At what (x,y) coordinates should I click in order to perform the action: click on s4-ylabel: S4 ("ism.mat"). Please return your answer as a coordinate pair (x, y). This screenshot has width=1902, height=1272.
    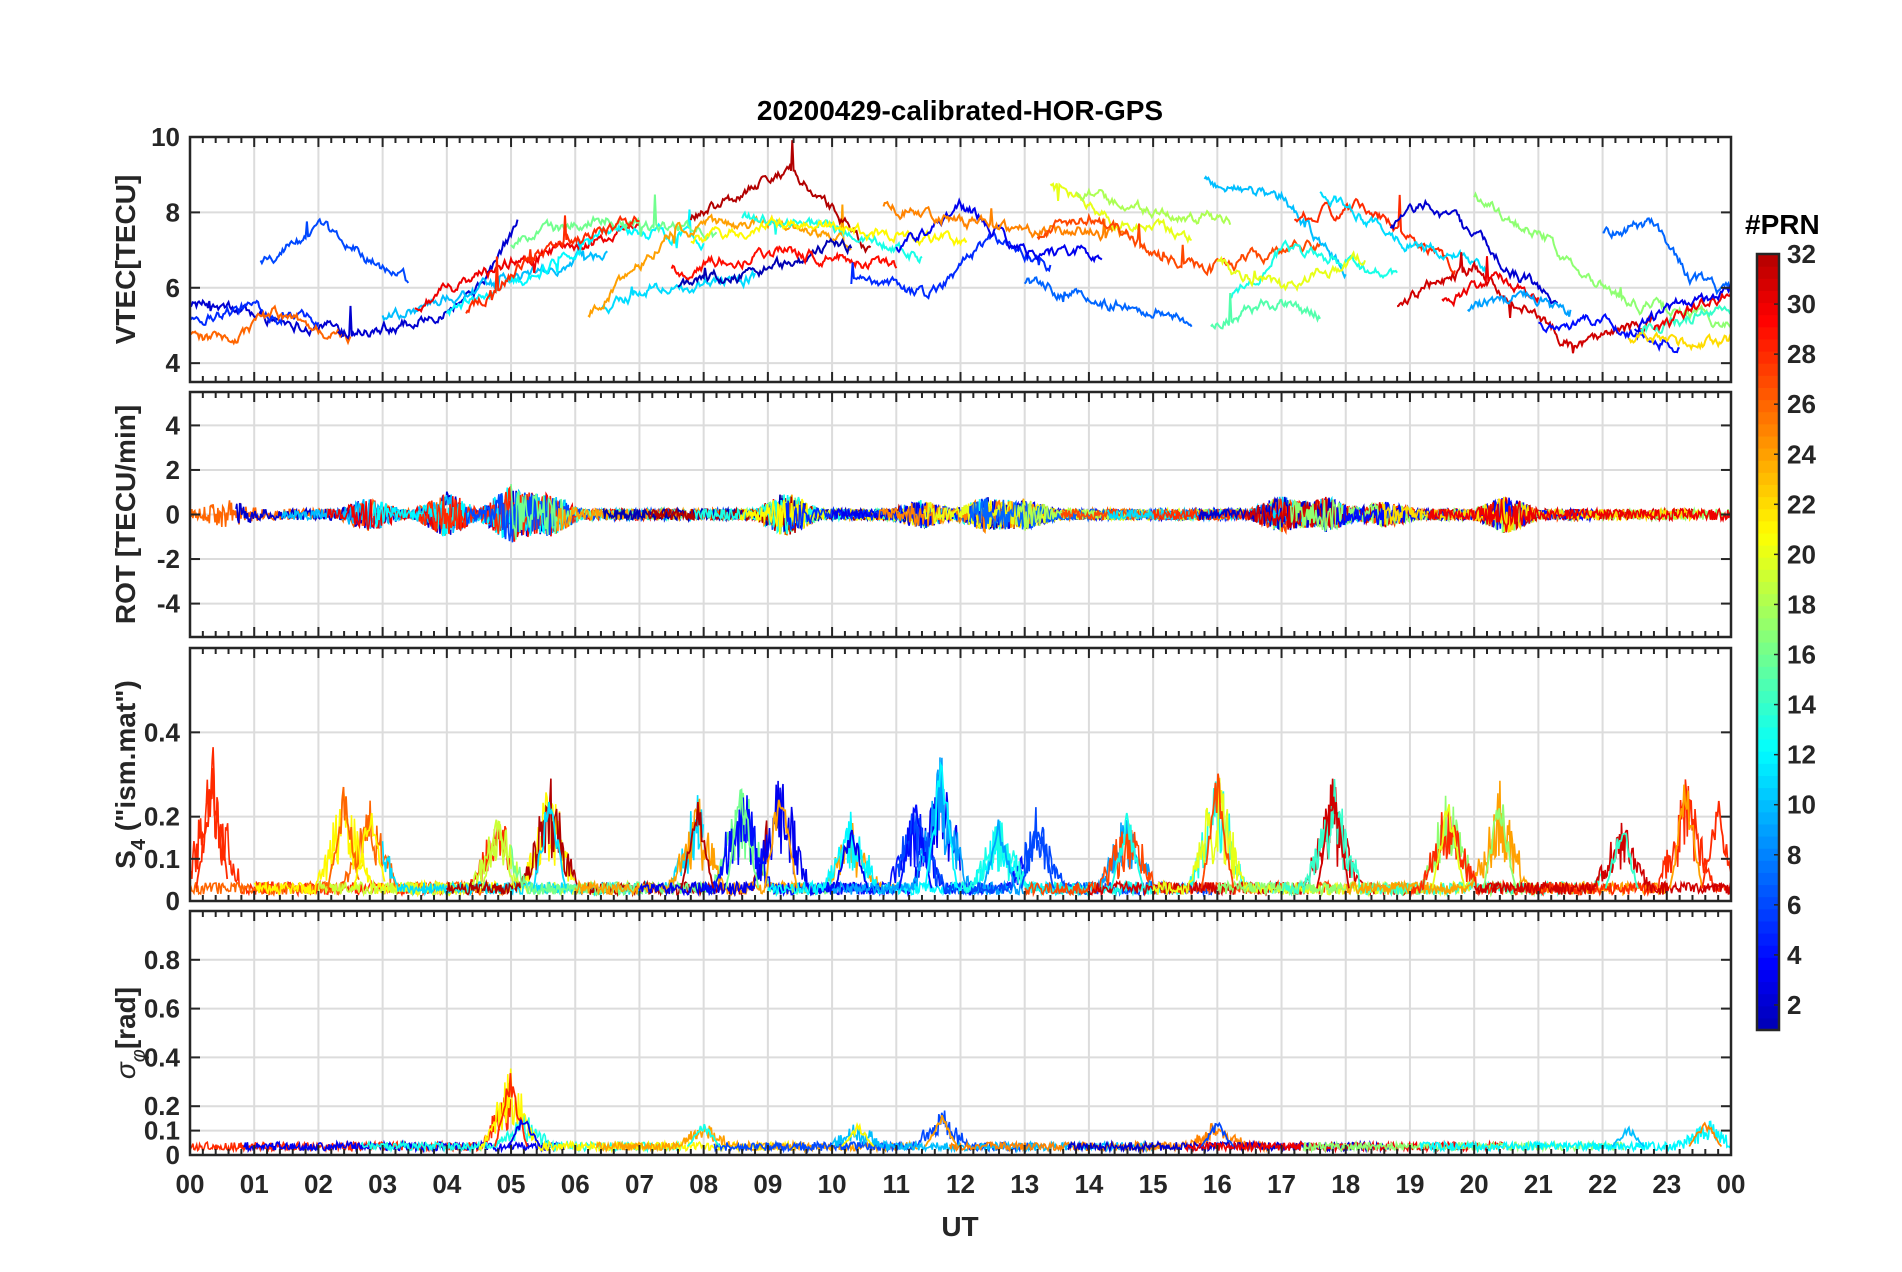
    Looking at the image, I should click on (130, 774).